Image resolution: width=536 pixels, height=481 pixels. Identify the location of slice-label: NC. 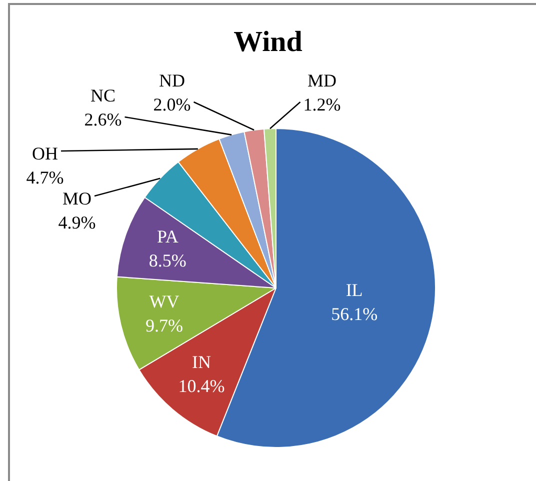
(103, 96).